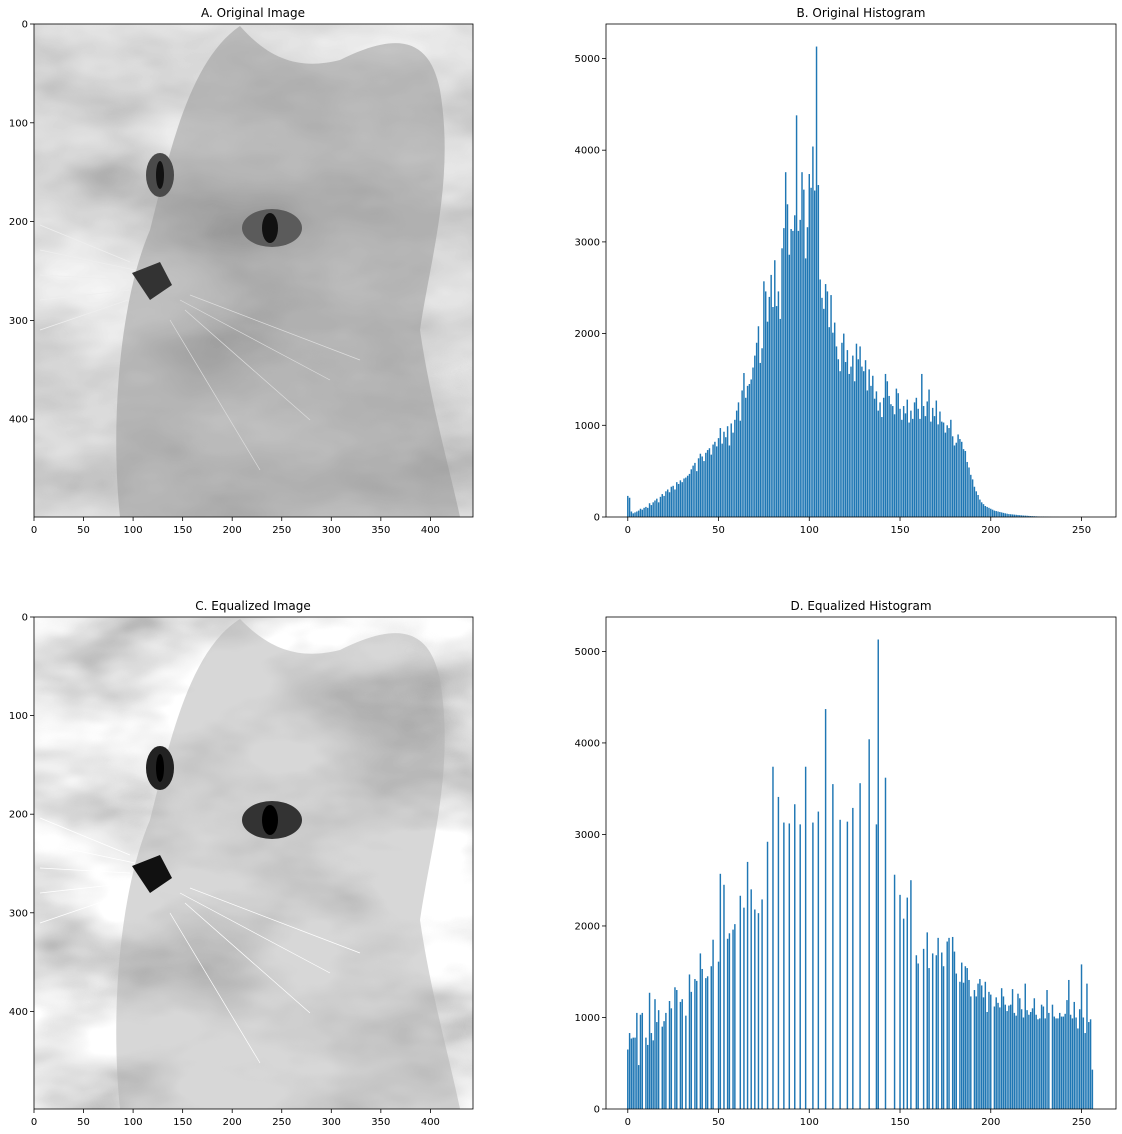  What do you see at coordinates (628, 530) in the screenshot?
I see `x-tick-label: 0` at bounding box center [628, 530].